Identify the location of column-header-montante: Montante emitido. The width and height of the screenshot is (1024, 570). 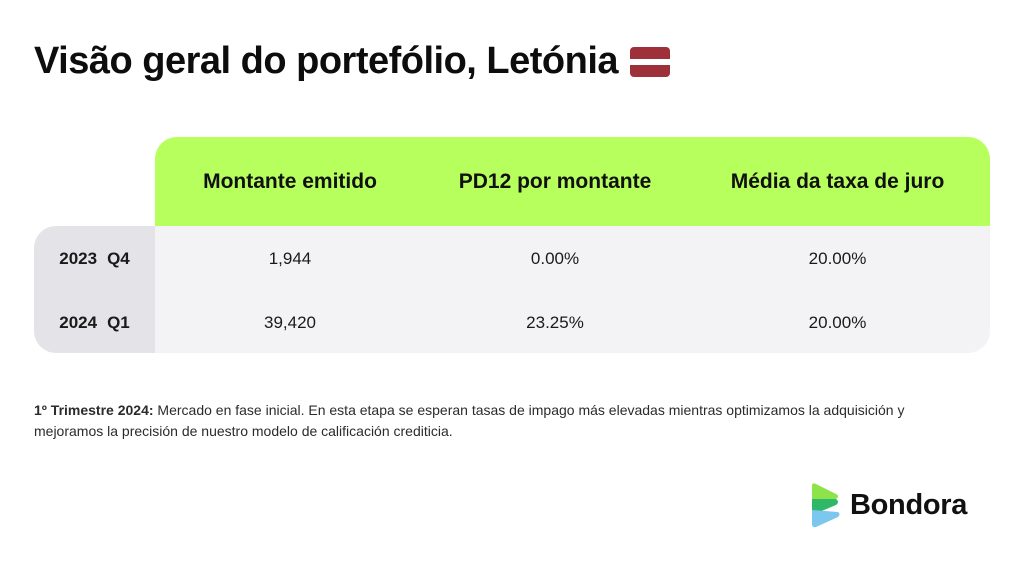
(290, 181).